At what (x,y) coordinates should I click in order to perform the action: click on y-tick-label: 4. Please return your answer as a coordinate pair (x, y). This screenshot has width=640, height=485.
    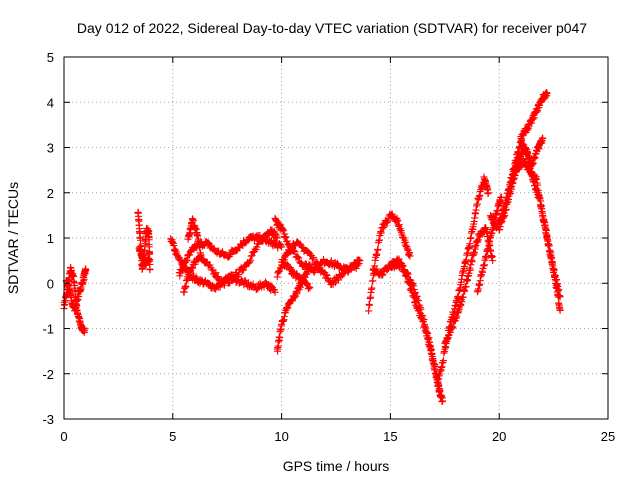
    Looking at the image, I should click on (50, 102).